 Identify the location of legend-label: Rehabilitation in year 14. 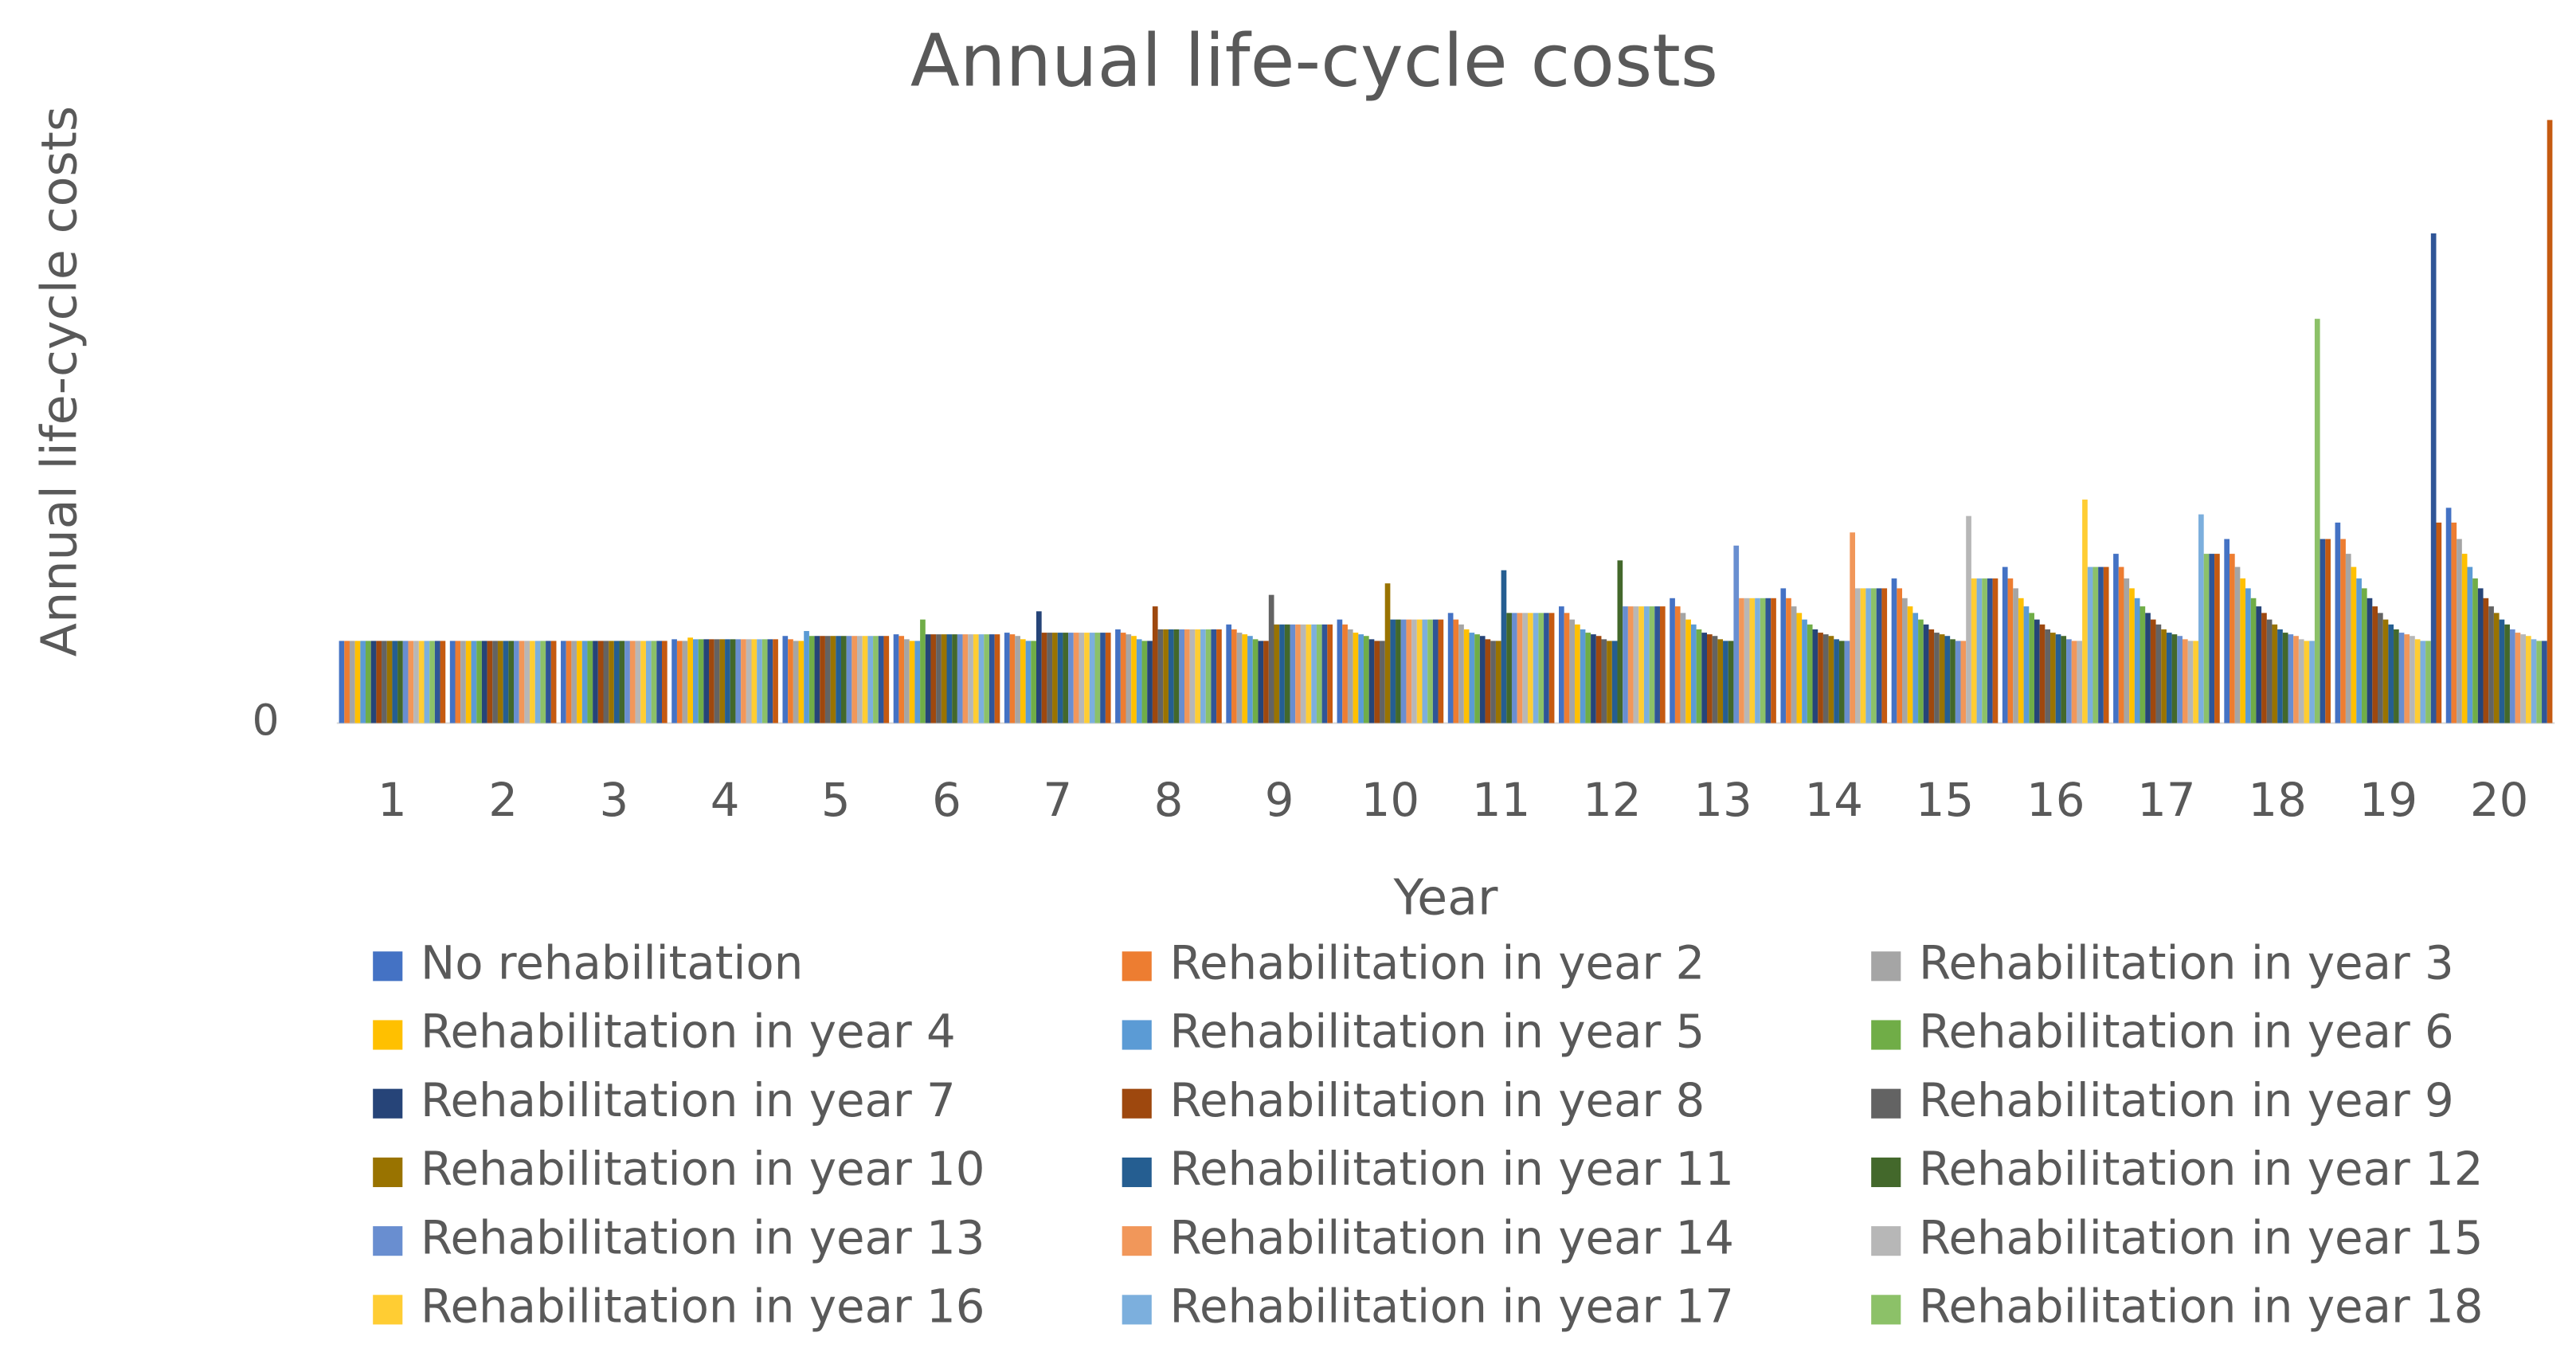
(1452, 1237).